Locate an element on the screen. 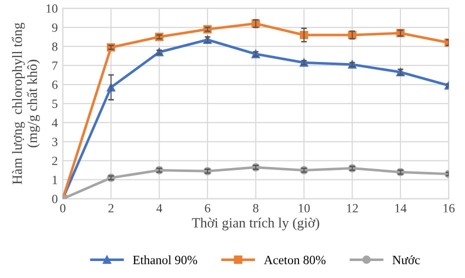 The width and height of the screenshot is (465, 278). y-tick-label: 6 is located at coordinates (55, 84).